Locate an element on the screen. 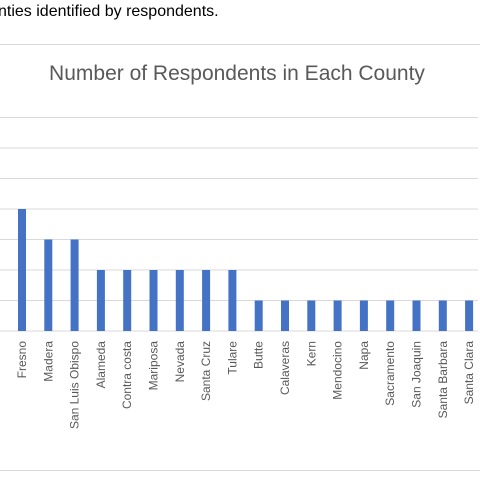 The width and height of the screenshot is (480, 480). x-tick-label: Mendocino is located at coordinates (338, 370).